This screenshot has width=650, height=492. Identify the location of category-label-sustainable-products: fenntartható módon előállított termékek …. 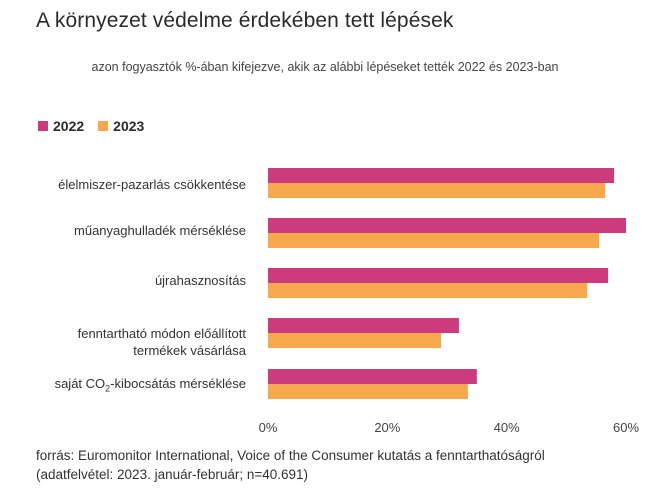
(161, 342).